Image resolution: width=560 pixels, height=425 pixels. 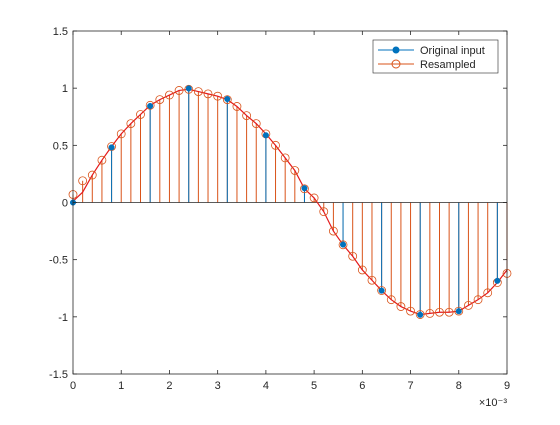 What do you see at coordinates (63, 318) in the screenshot?
I see `y-tick-label: -1` at bounding box center [63, 318].